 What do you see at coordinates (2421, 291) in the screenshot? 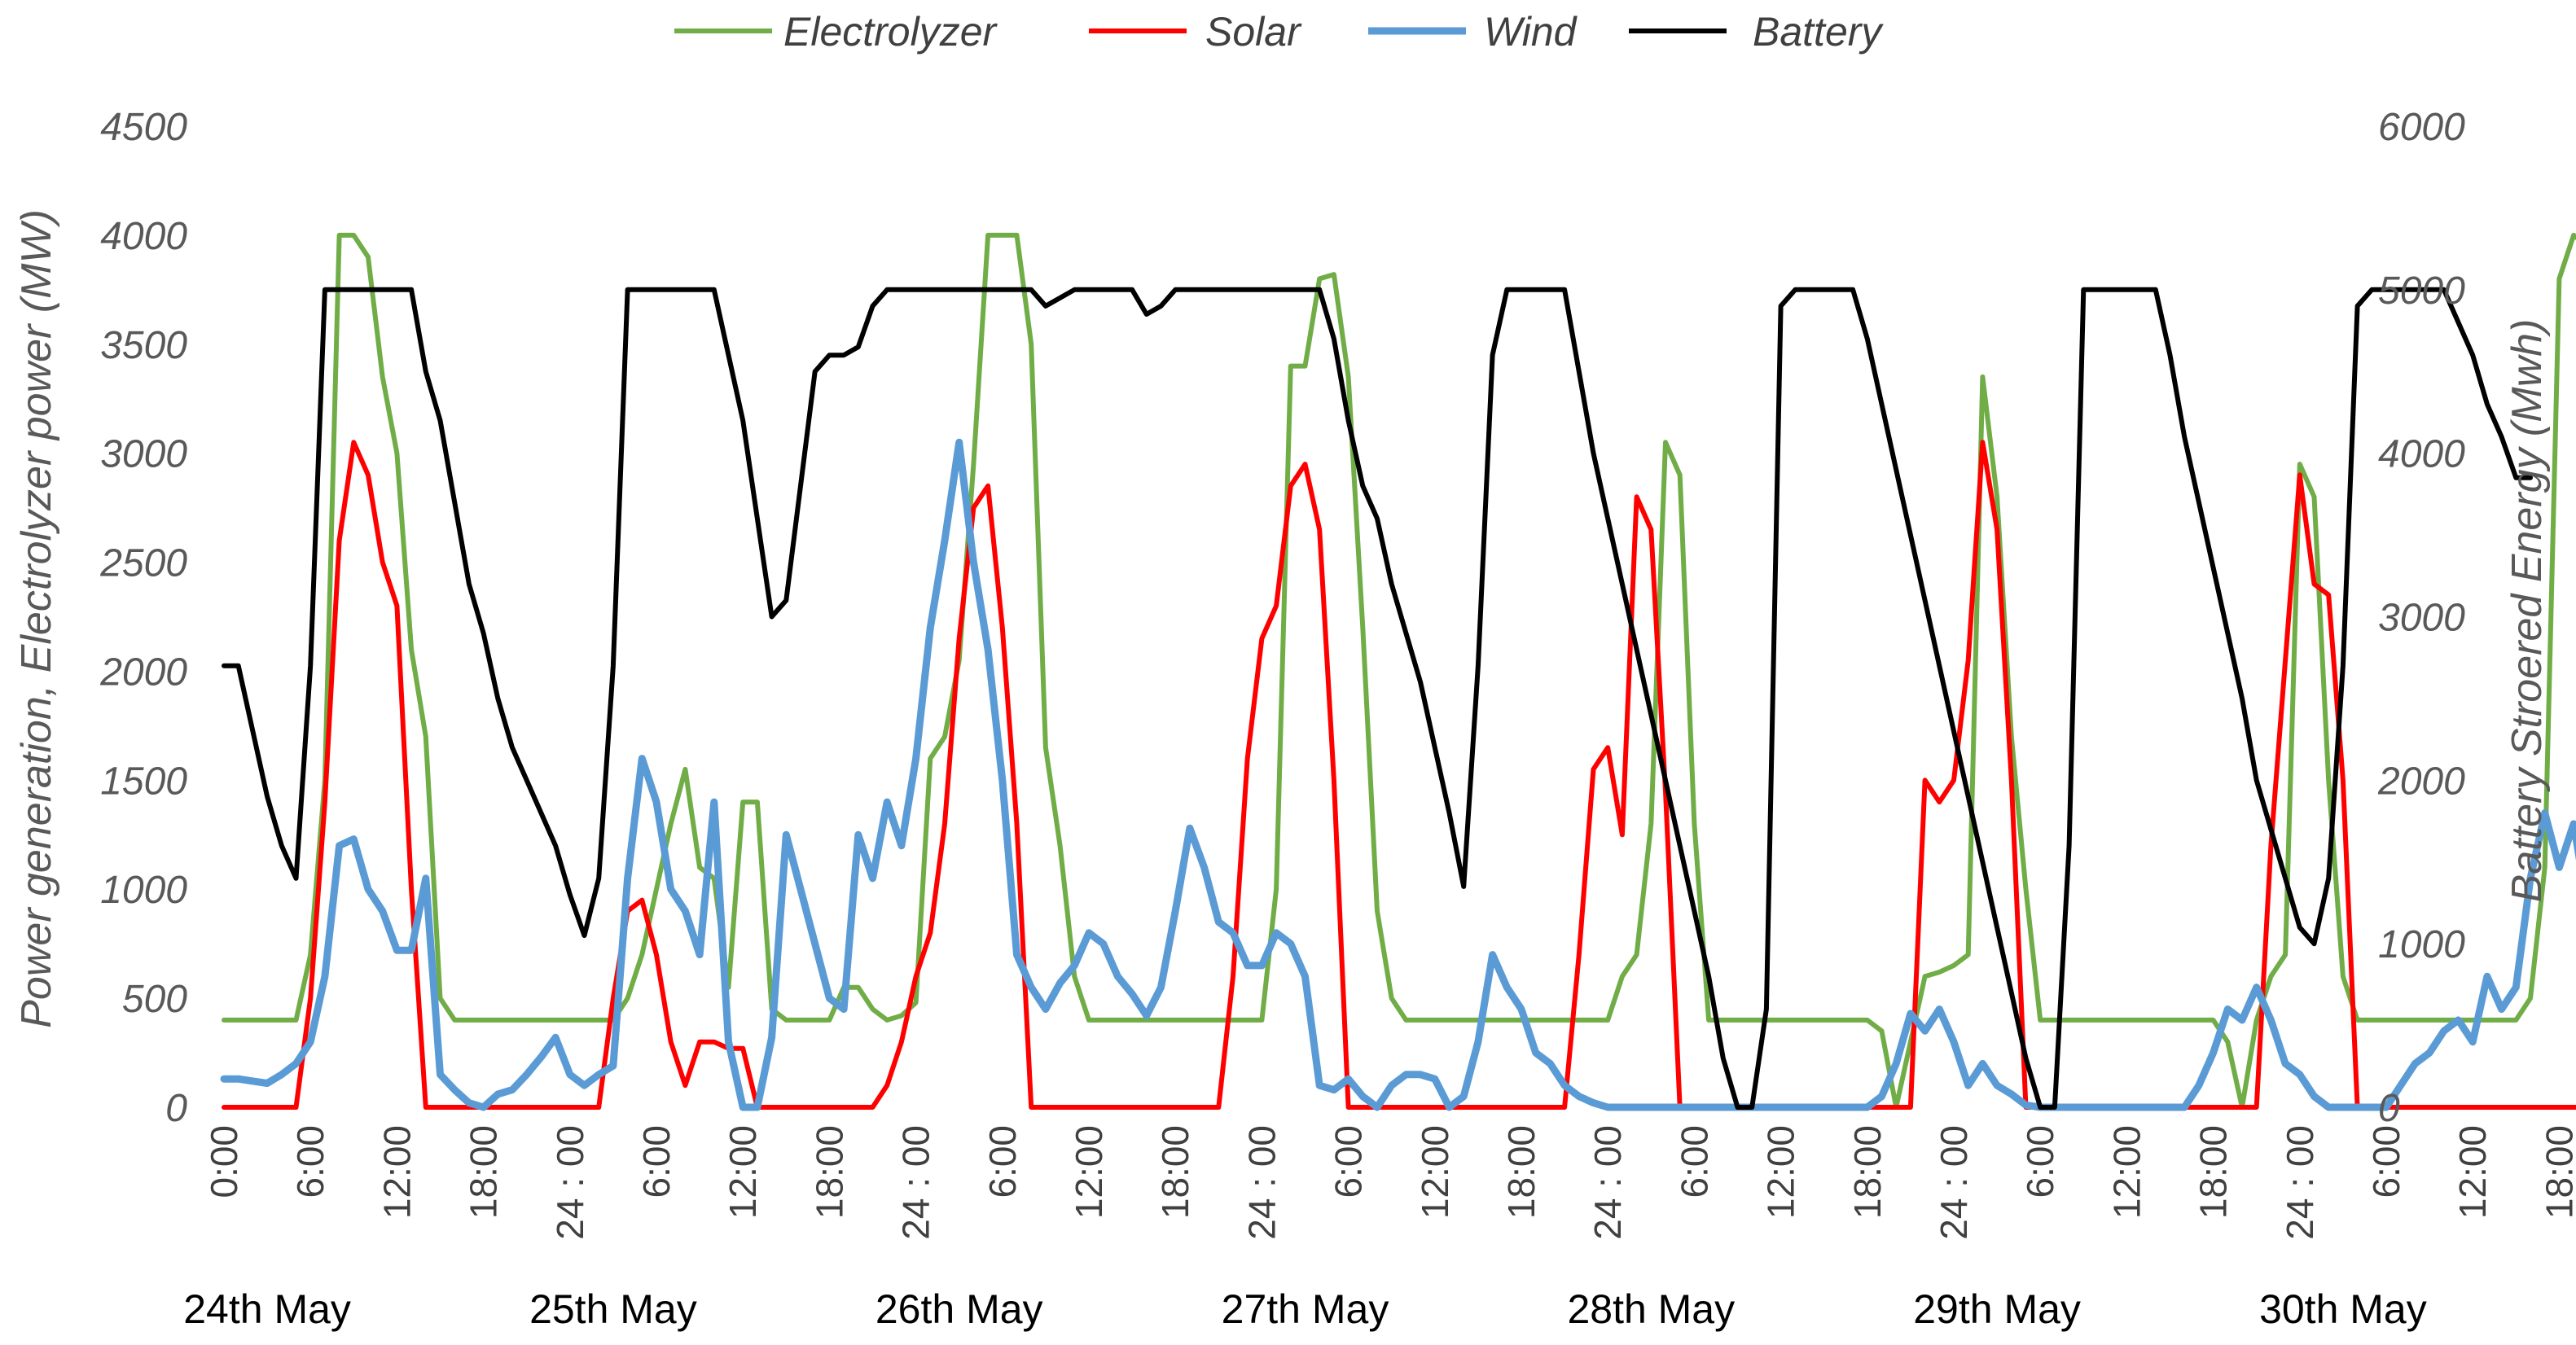
I see `y-right-tick-label: 5000` at bounding box center [2421, 291].